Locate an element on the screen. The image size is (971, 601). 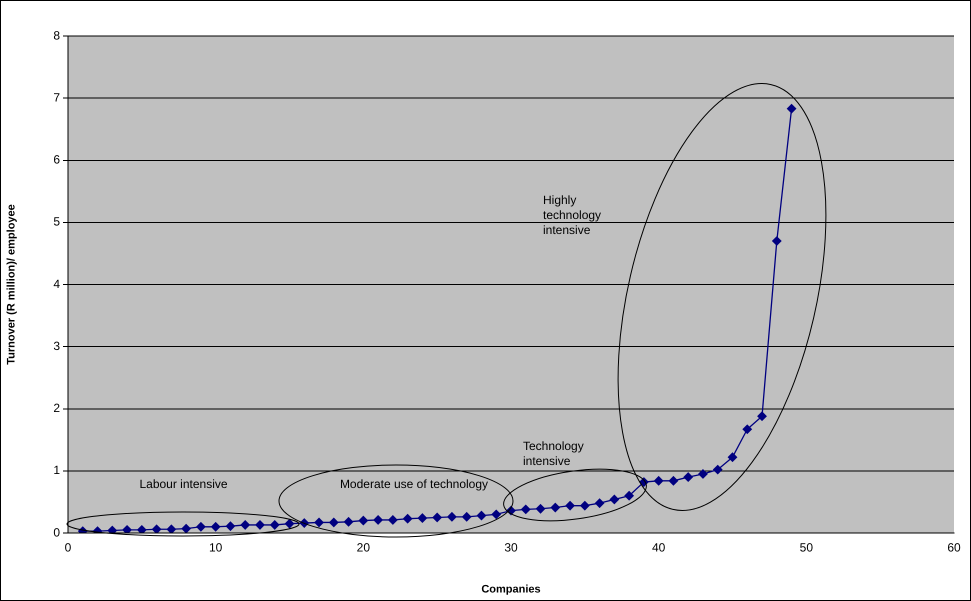
x-tick-label: 60 is located at coordinates (954, 547).